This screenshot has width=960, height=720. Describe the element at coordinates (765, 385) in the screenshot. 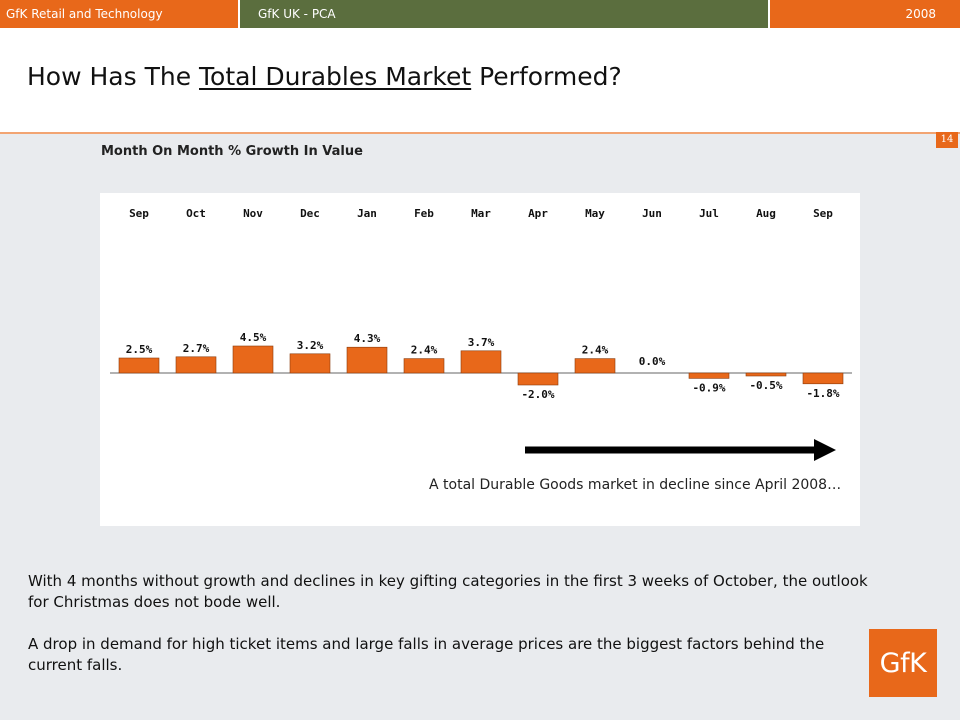

I see `data-label: -0.5%` at that location.